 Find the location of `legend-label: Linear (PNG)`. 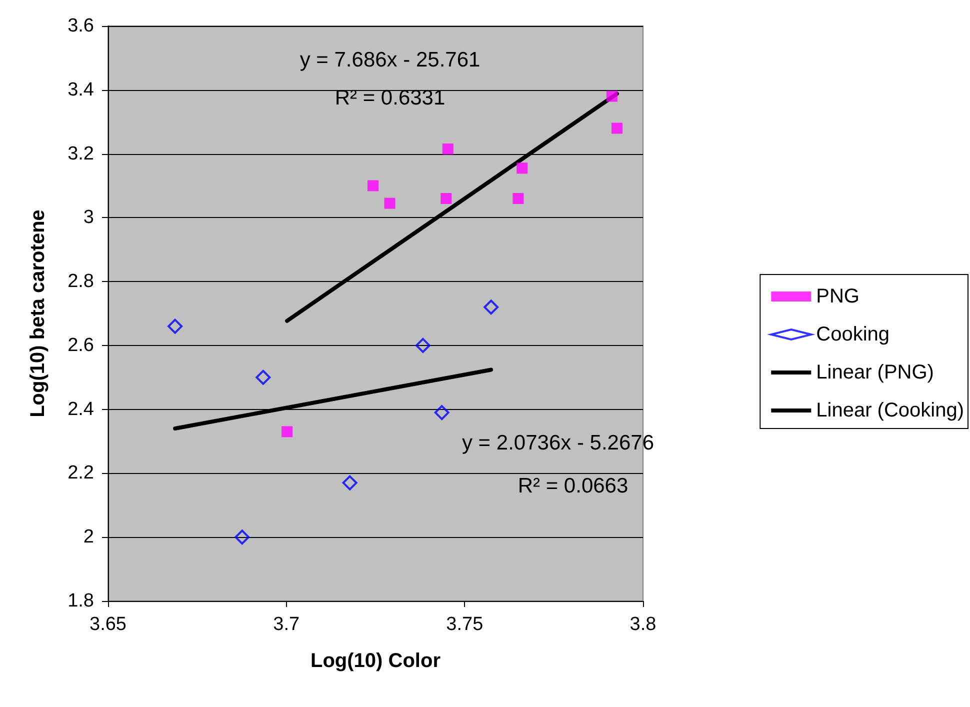

legend-label: Linear (PNG) is located at coordinates (875, 373).